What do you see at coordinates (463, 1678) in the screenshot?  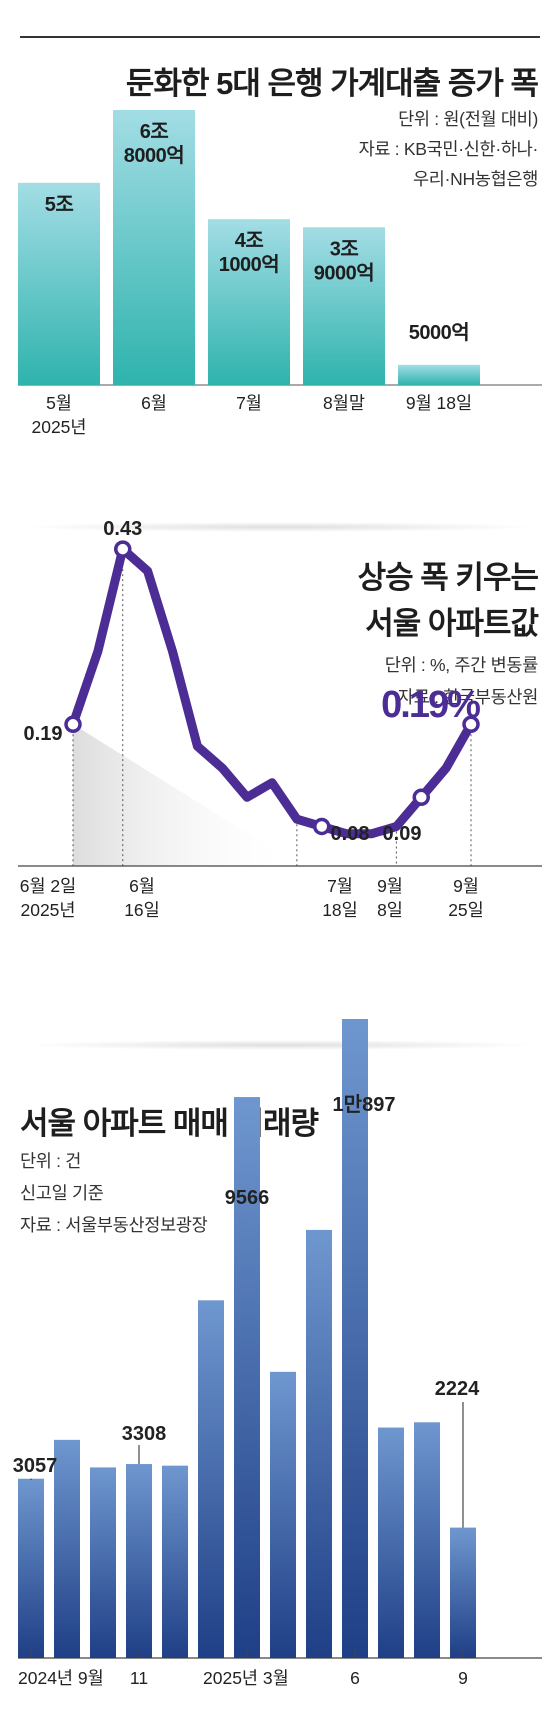 I see `chart3-x-label: 9` at bounding box center [463, 1678].